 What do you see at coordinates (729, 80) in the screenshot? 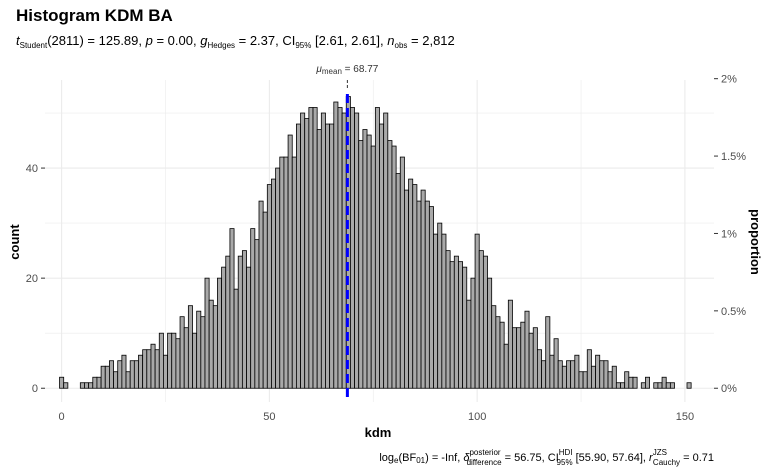
I see `secondary-y-tick-label: 2%` at bounding box center [729, 80].